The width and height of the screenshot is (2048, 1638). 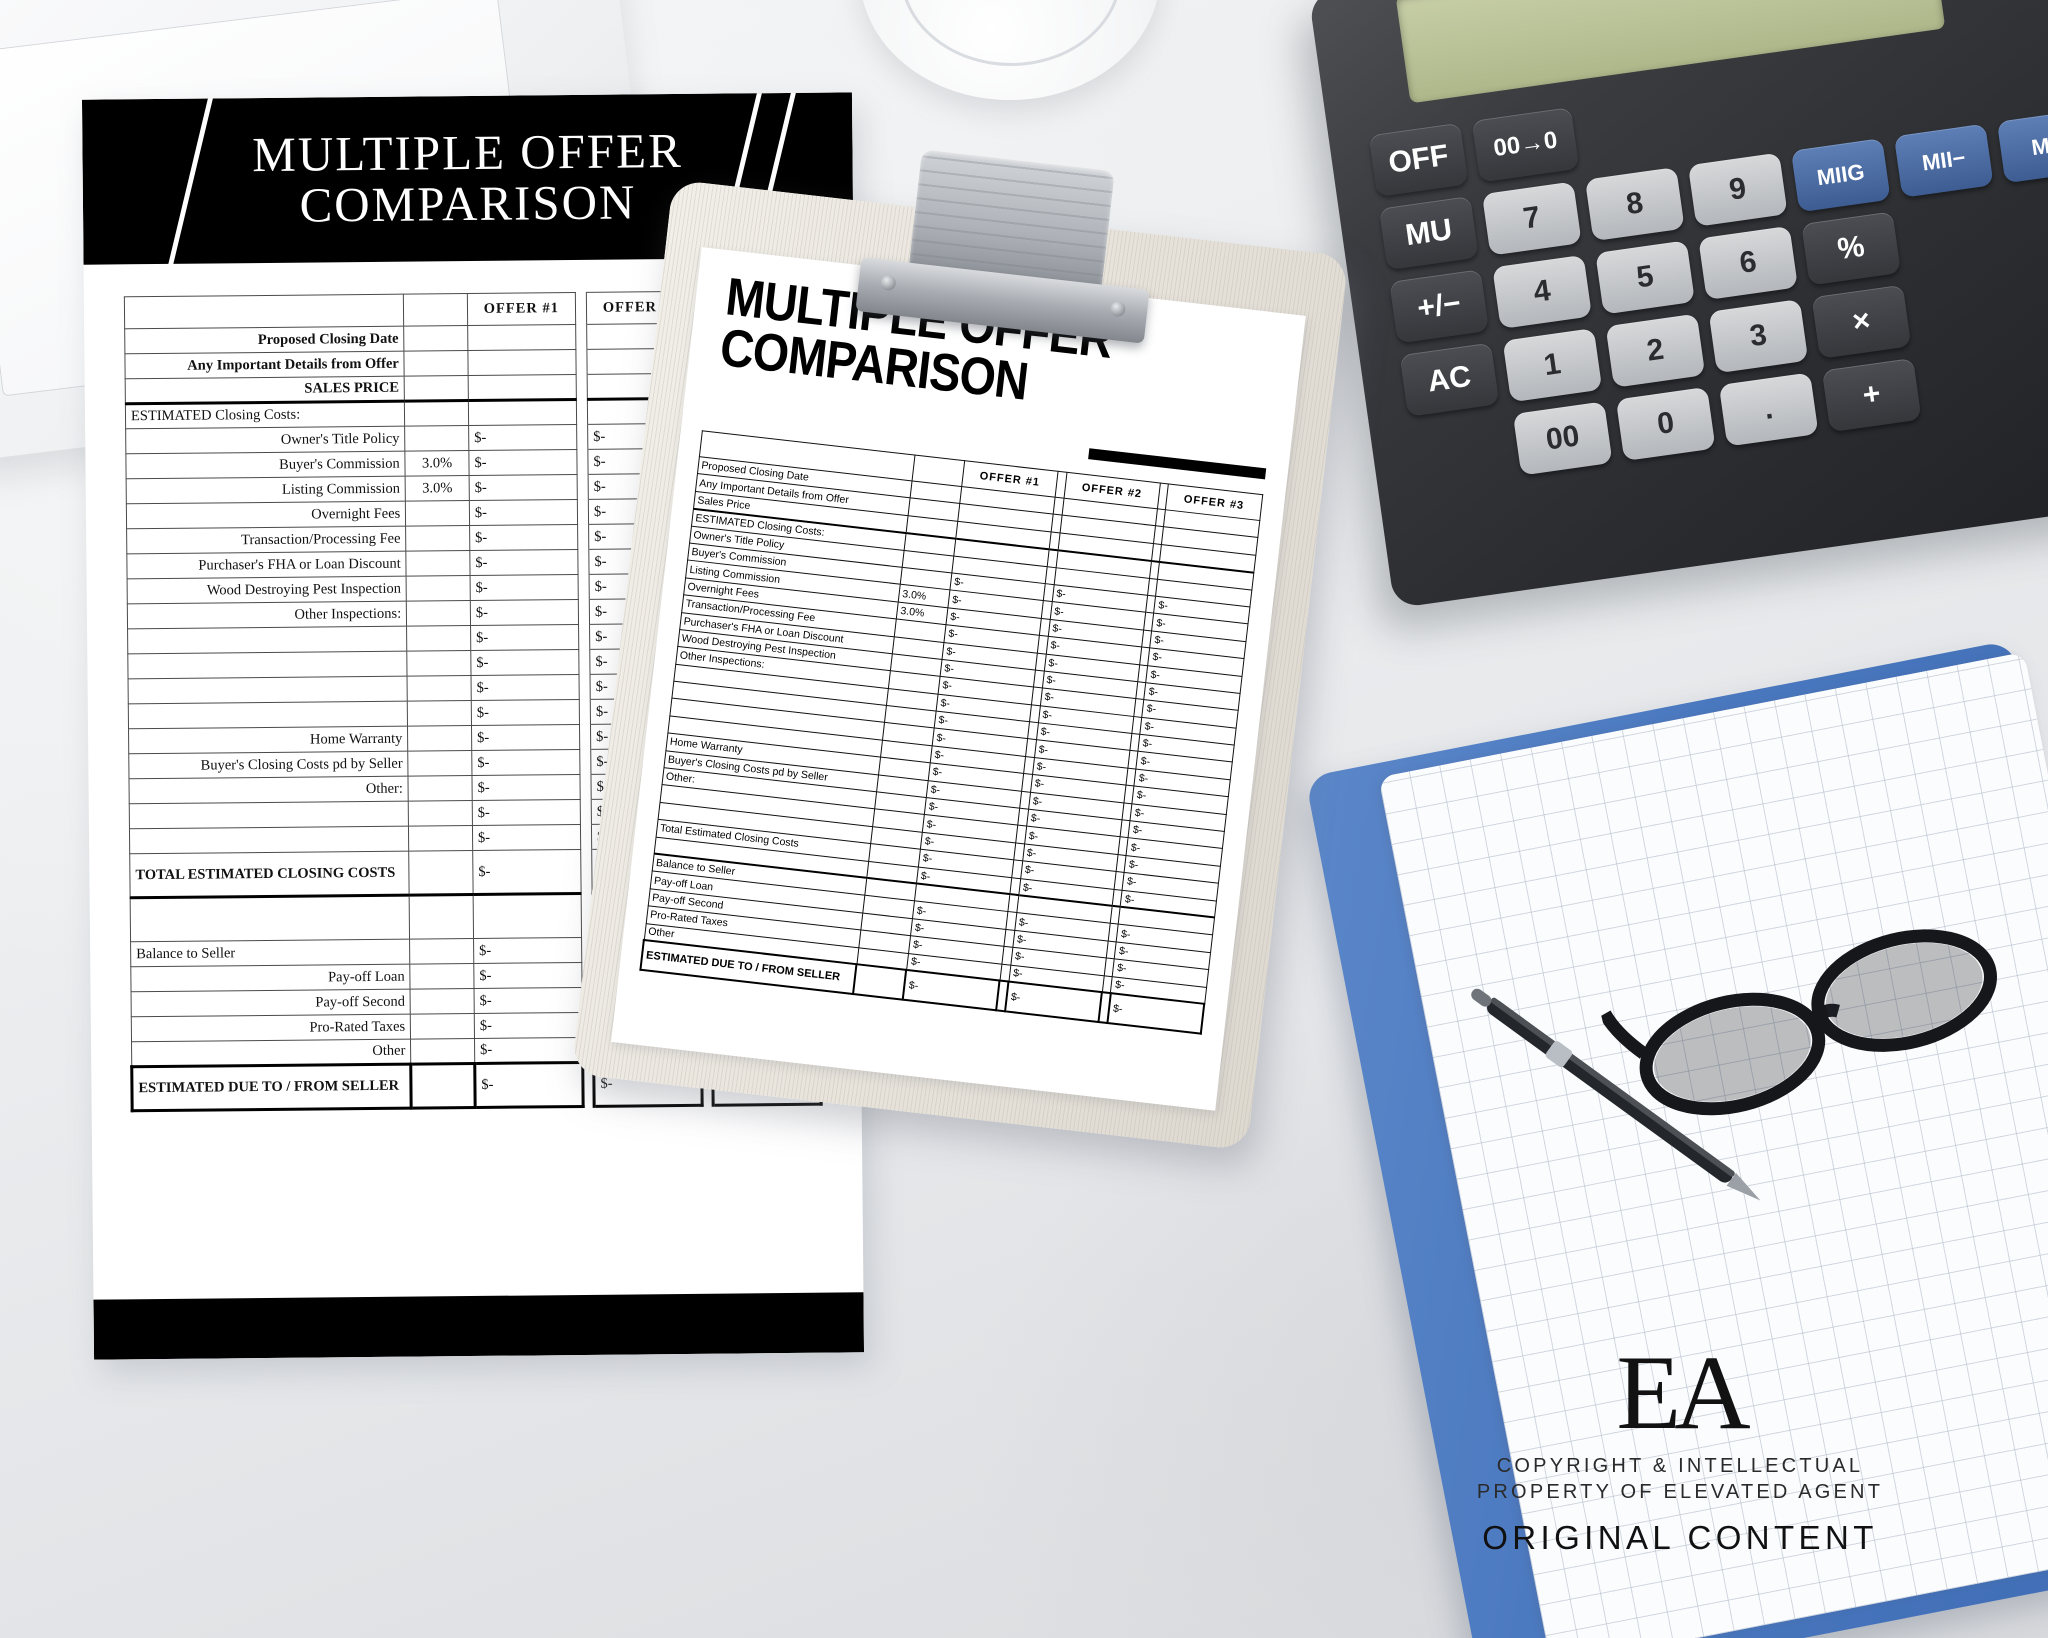 I want to click on table-cell-label: Home Warranty, so click(x=268, y=740).